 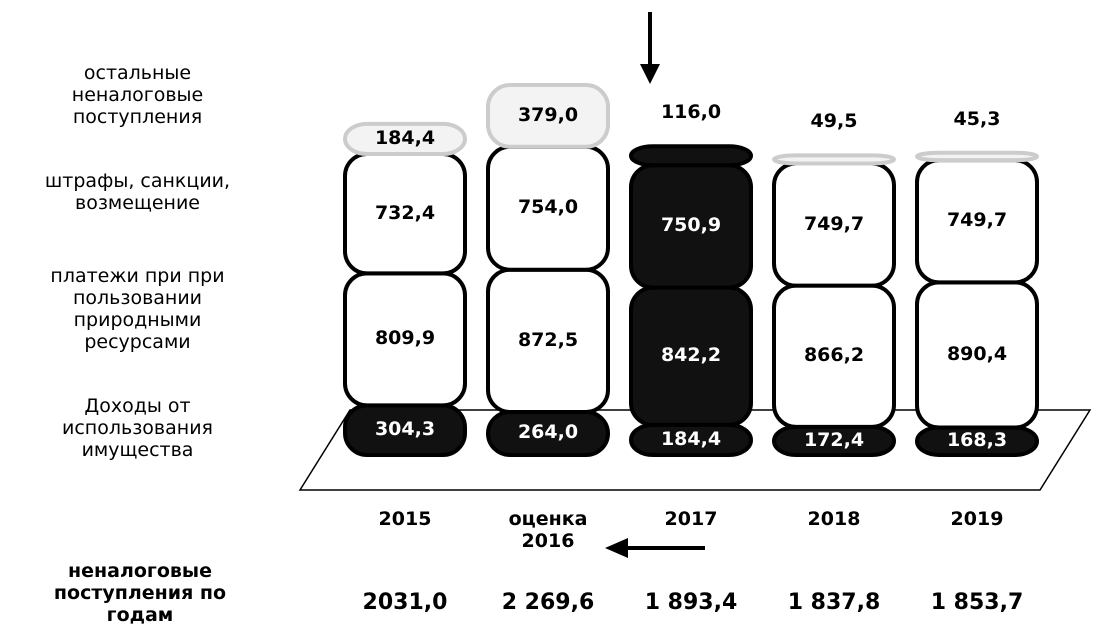 What do you see at coordinates (137, 428) in the screenshot?
I see `legend-label: Доходы от использования имущества` at bounding box center [137, 428].